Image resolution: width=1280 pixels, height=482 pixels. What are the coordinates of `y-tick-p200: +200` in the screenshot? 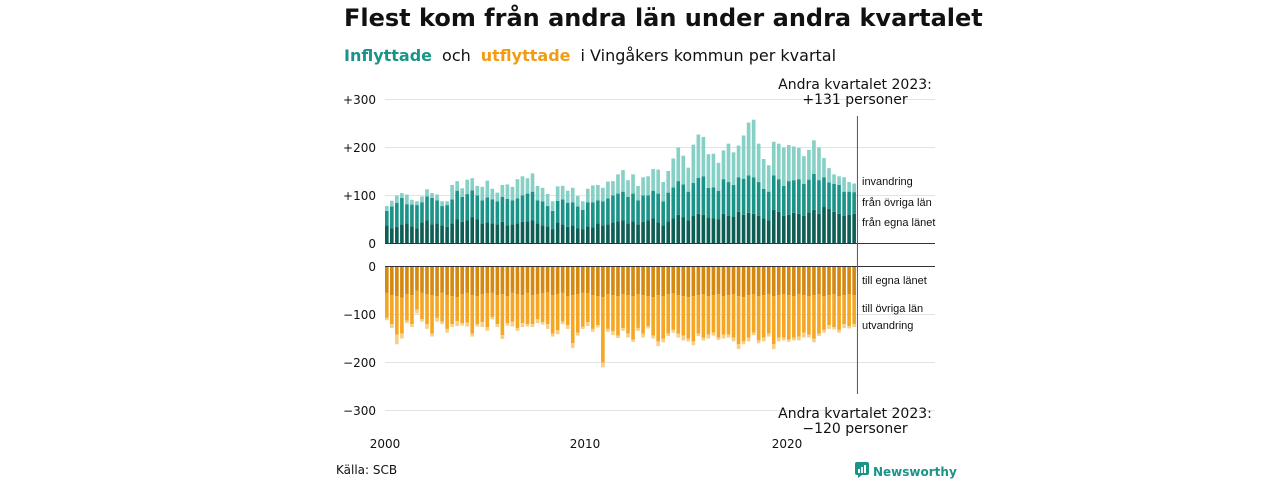 It's located at (359, 148).